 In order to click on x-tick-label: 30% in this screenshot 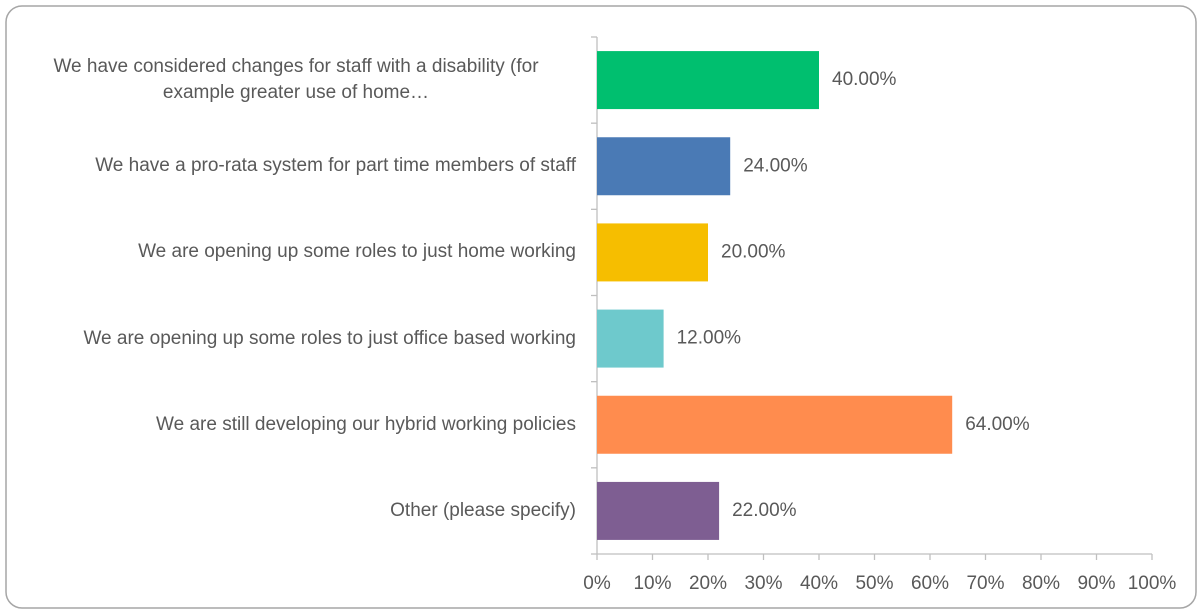, I will do `click(763, 583)`.